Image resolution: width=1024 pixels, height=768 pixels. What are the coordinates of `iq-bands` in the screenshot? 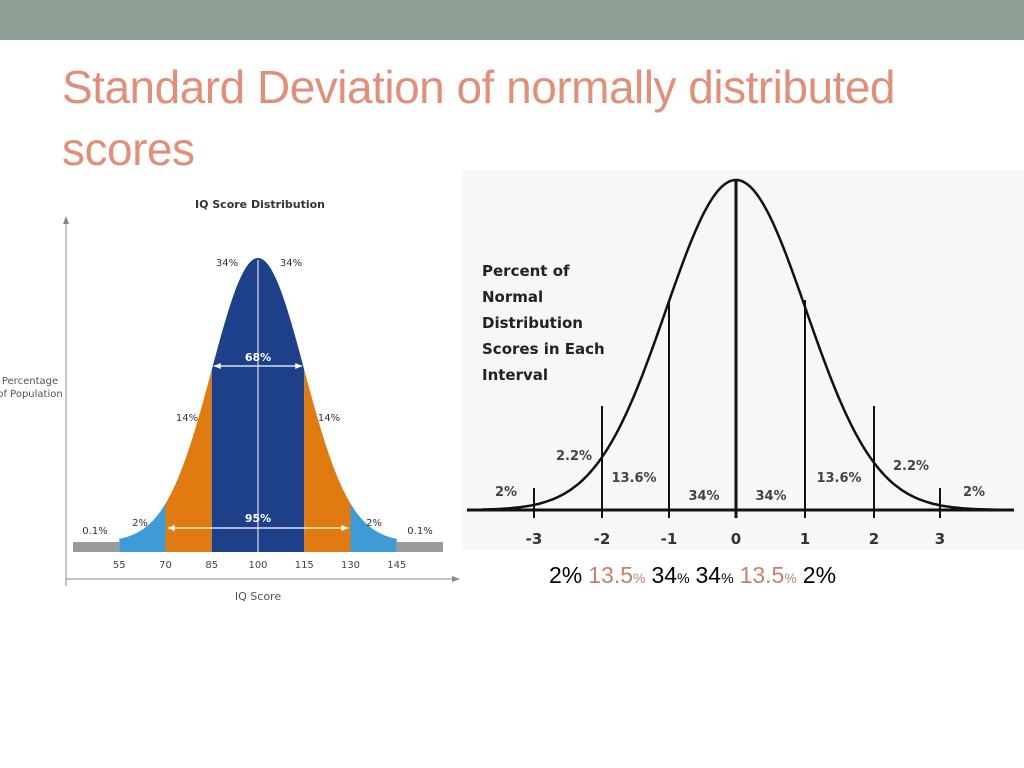 It's located at (258, 405).